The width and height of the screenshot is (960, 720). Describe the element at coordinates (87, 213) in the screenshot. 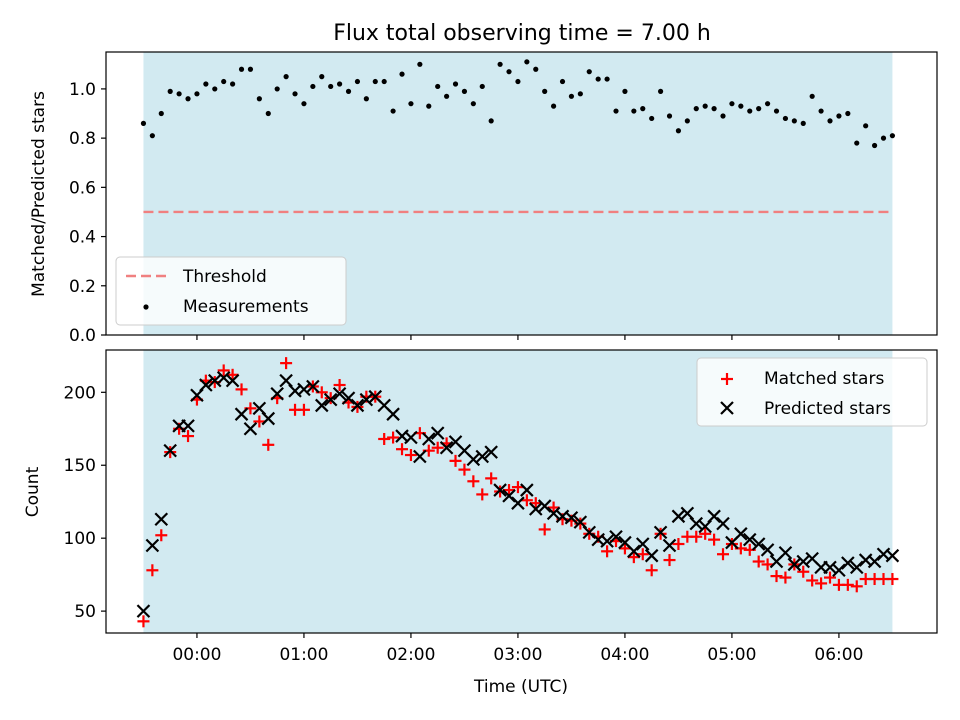

I see `top-y-axis-ticks: 0.0 0.2 0.4 0.6 0.8 1.0` at that location.